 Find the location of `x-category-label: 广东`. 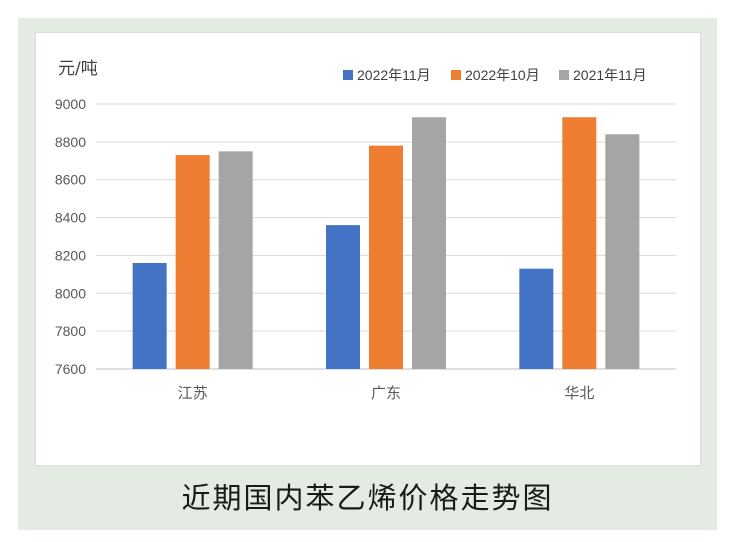

x-category-label: 广东 is located at coordinates (386, 393).